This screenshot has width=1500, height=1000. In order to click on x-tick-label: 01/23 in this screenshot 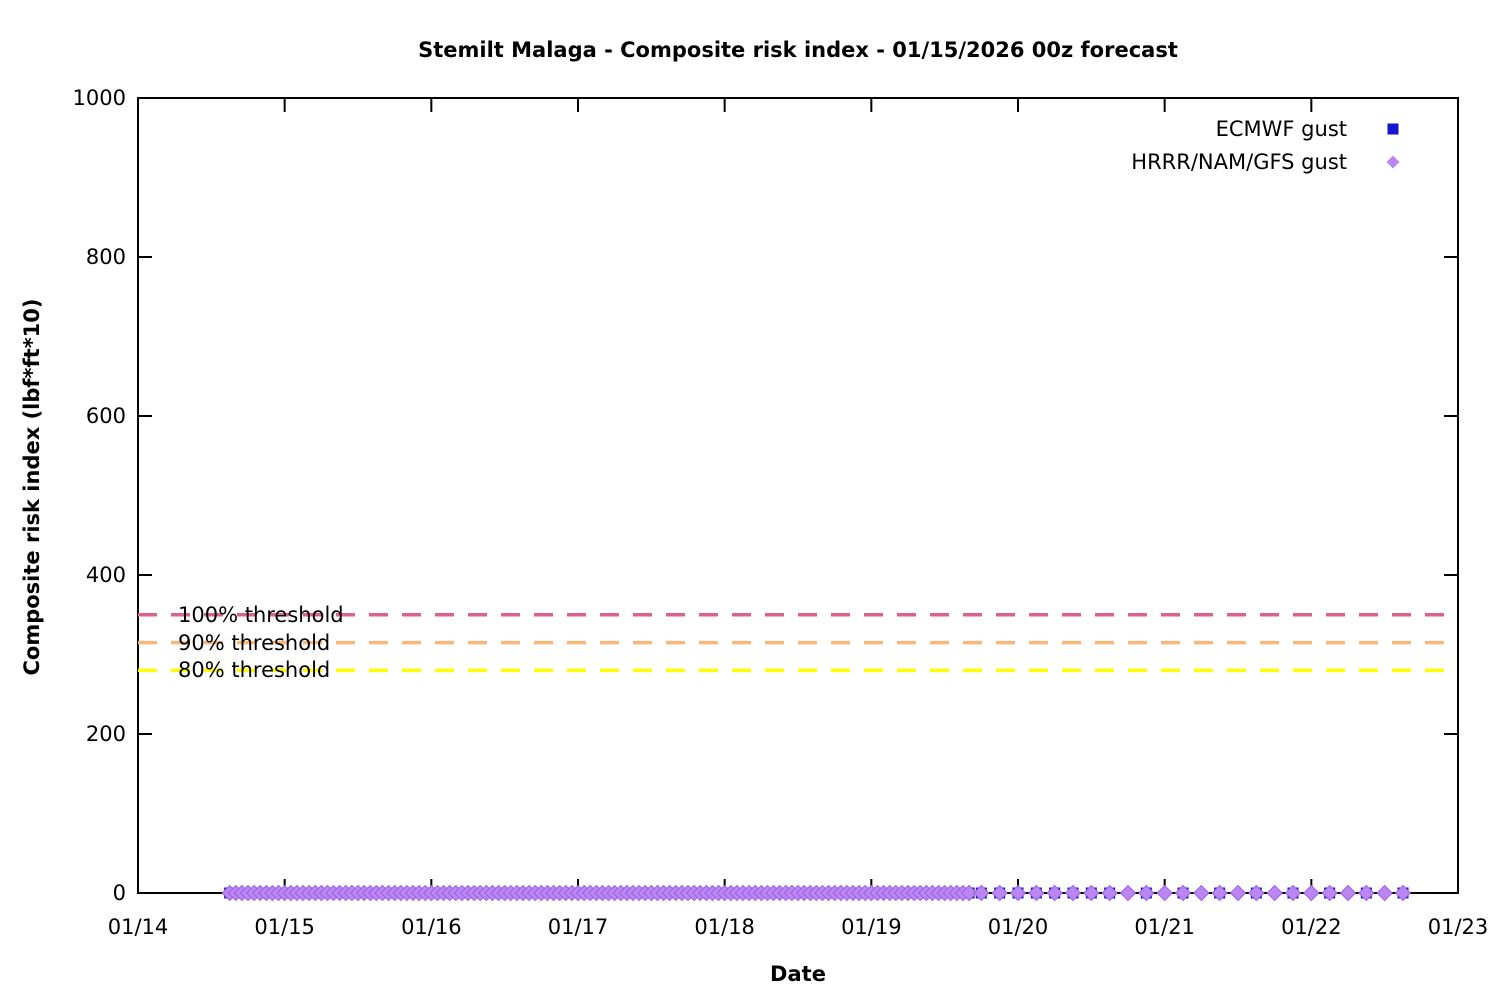, I will do `click(1458, 927)`.